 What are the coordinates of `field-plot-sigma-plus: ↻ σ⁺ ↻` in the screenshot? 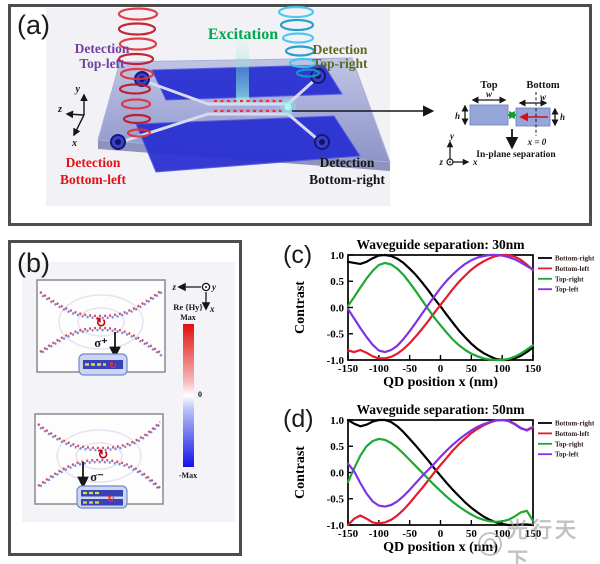 It's located at (101, 327).